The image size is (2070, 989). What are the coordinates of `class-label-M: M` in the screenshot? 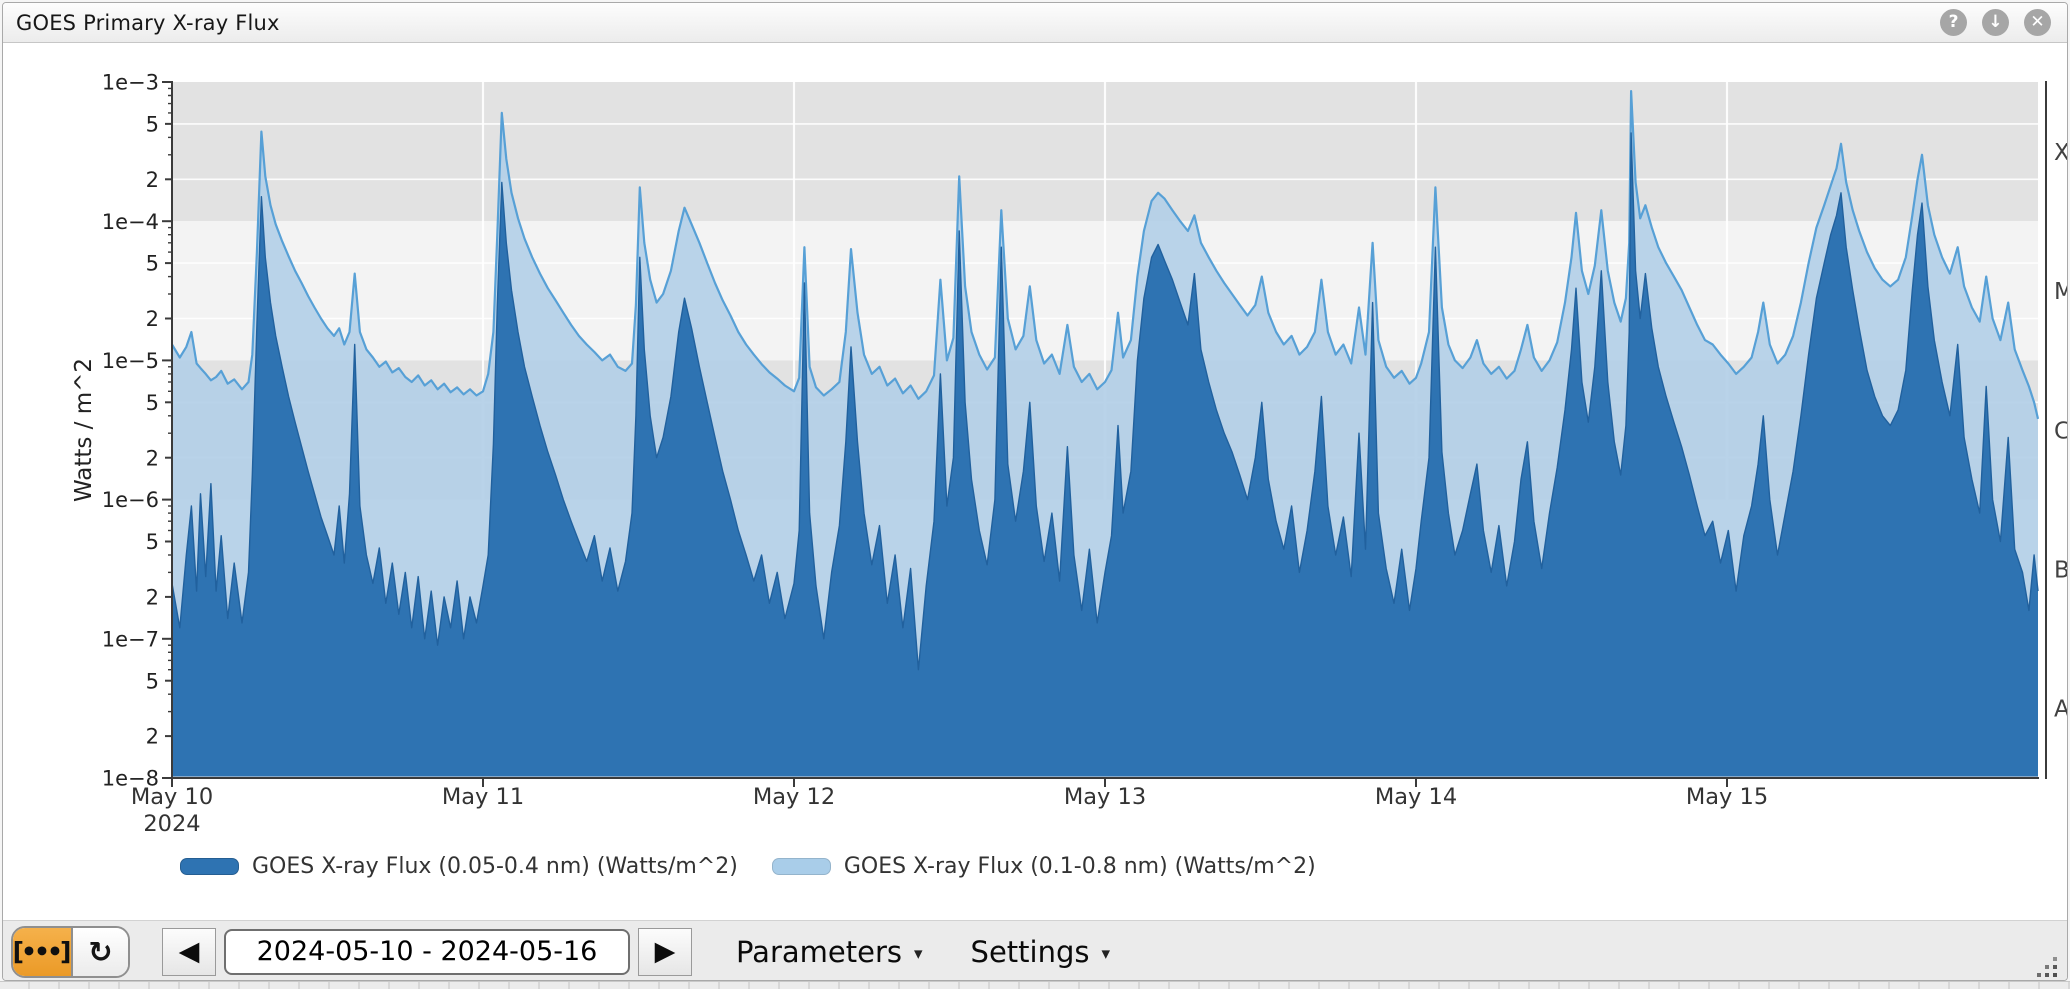 It's located at (2061, 292).